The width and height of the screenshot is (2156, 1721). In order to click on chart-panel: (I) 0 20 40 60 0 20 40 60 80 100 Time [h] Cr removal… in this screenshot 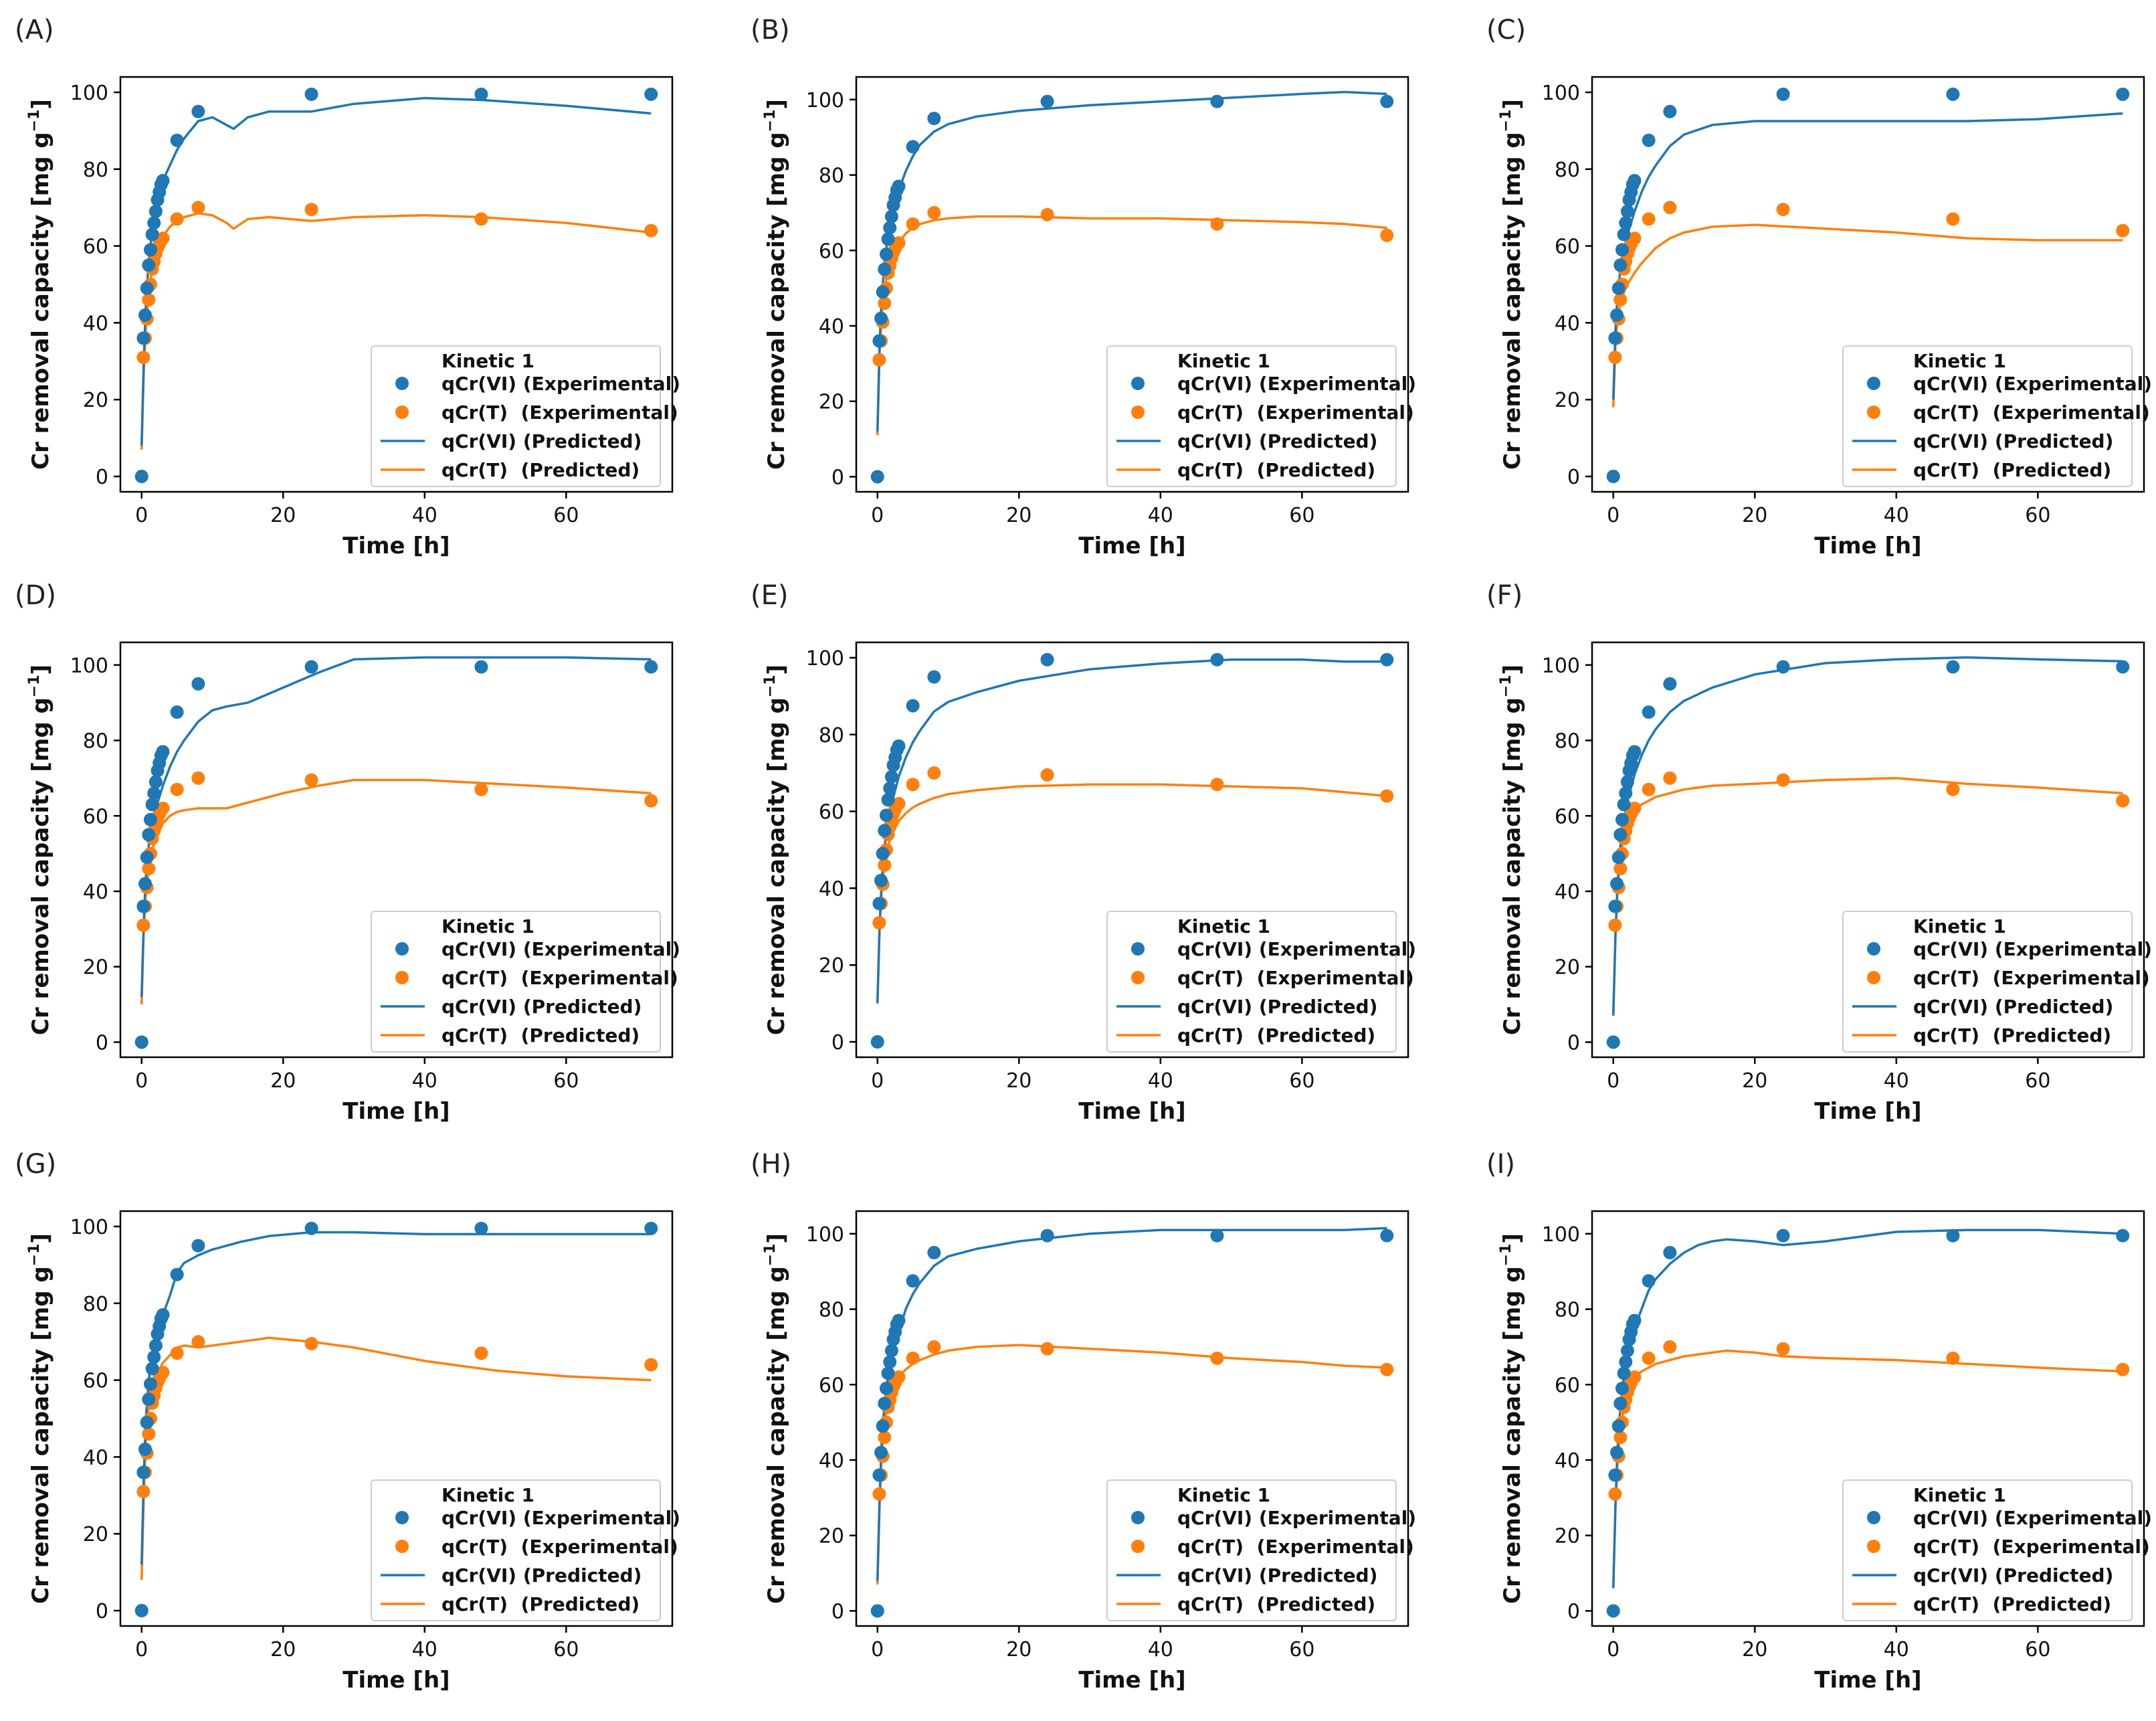, I will do `click(1819, 1422)`.